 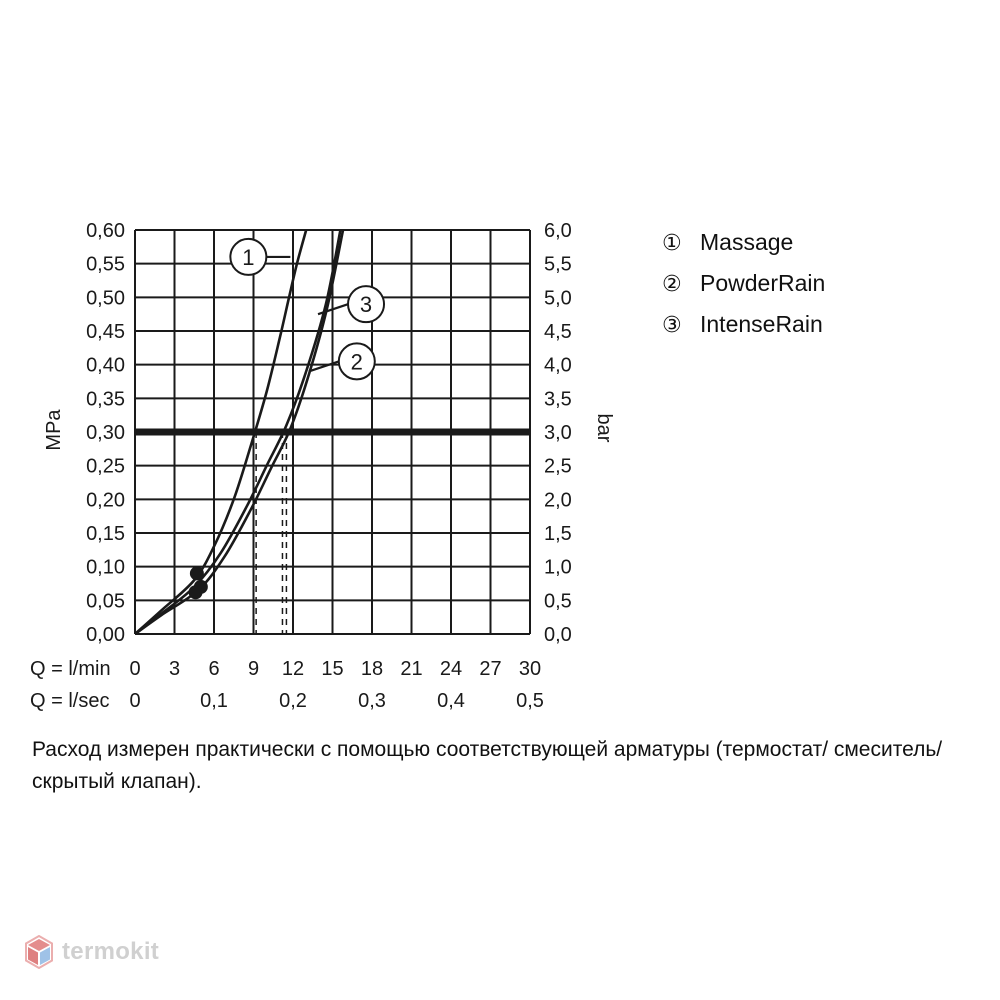 What do you see at coordinates (134, 669) in the screenshot?
I see `x-tick-label-lmin: 0` at bounding box center [134, 669].